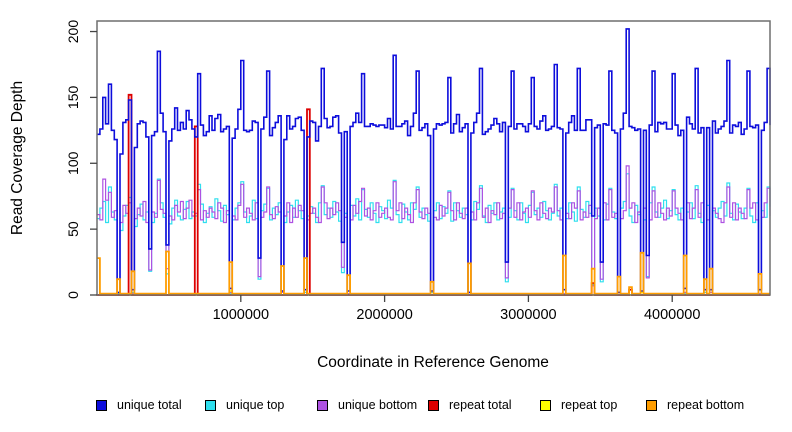 This screenshot has height=432, width=792. What do you see at coordinates (73, 295) in the screenshot?
I see `y-tick-label: 0` at bounding box center [73, 295].